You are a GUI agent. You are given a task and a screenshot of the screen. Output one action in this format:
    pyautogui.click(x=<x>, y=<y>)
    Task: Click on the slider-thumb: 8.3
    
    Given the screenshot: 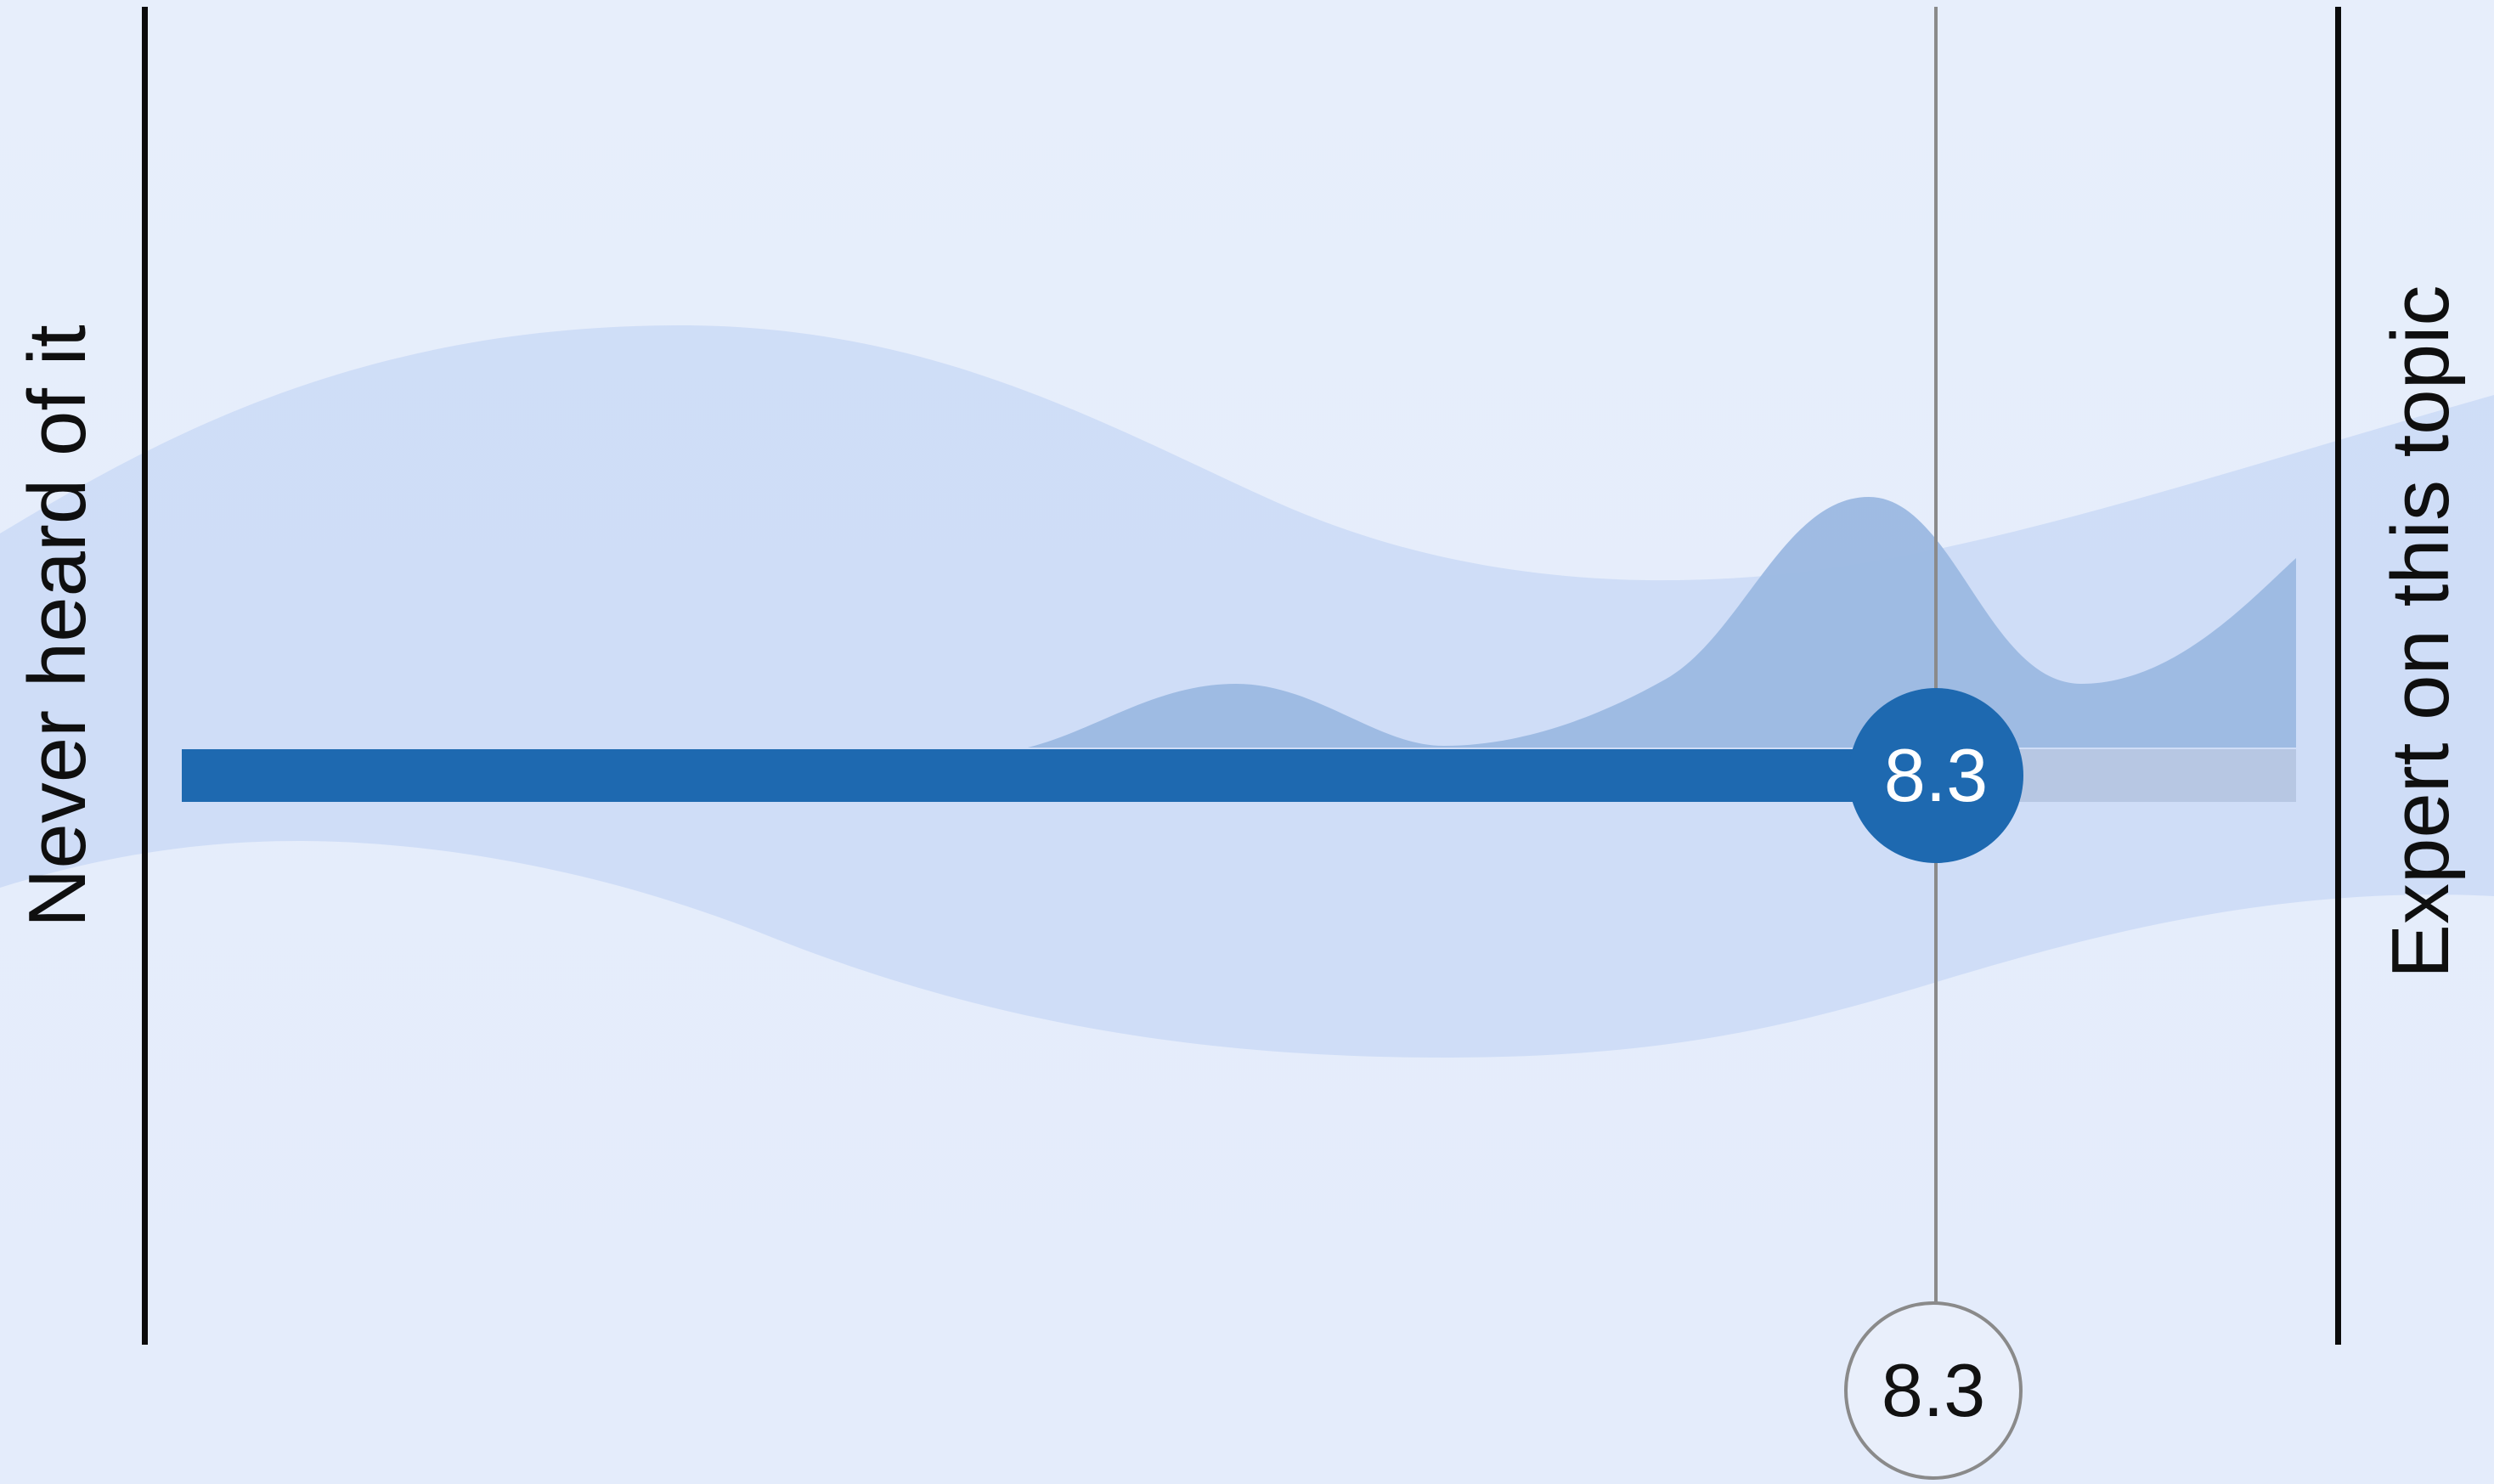 What is the action you would take?
    pyautogui.click(x=1935, y=775)
    